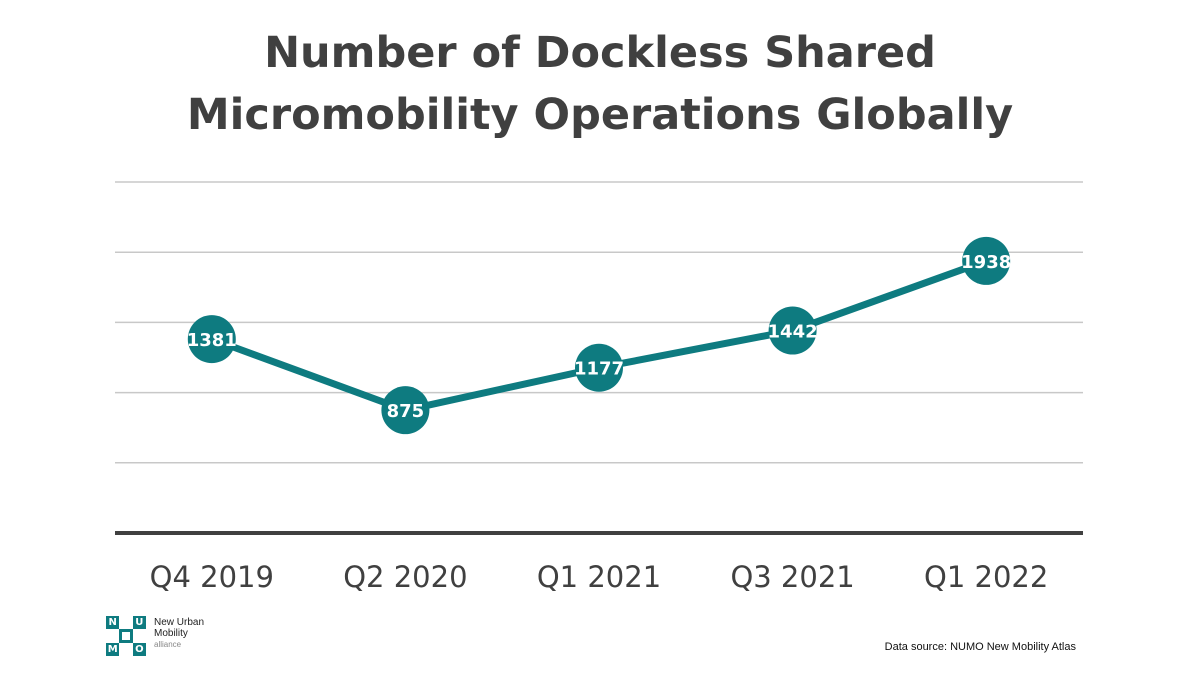 Image resolution: width=1200 pixels, height=675 pixels. What do you see at coordinates (171, 633) in the screenshot?
I see `logo-line-2: Mobility` at bounding box center [171, 633].